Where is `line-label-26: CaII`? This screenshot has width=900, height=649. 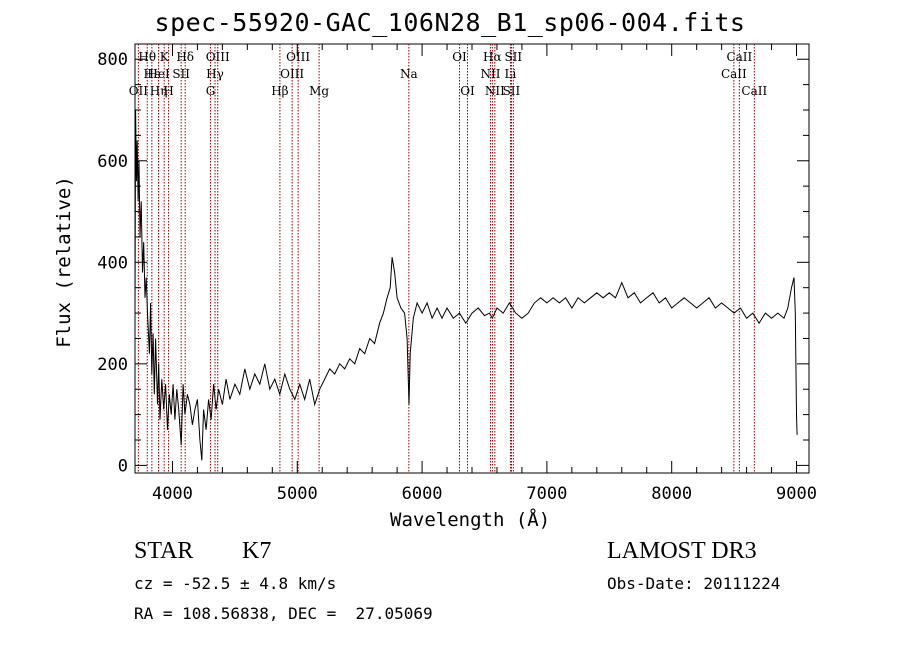
line-label-26: CaII is located at coordinates (739, 57).